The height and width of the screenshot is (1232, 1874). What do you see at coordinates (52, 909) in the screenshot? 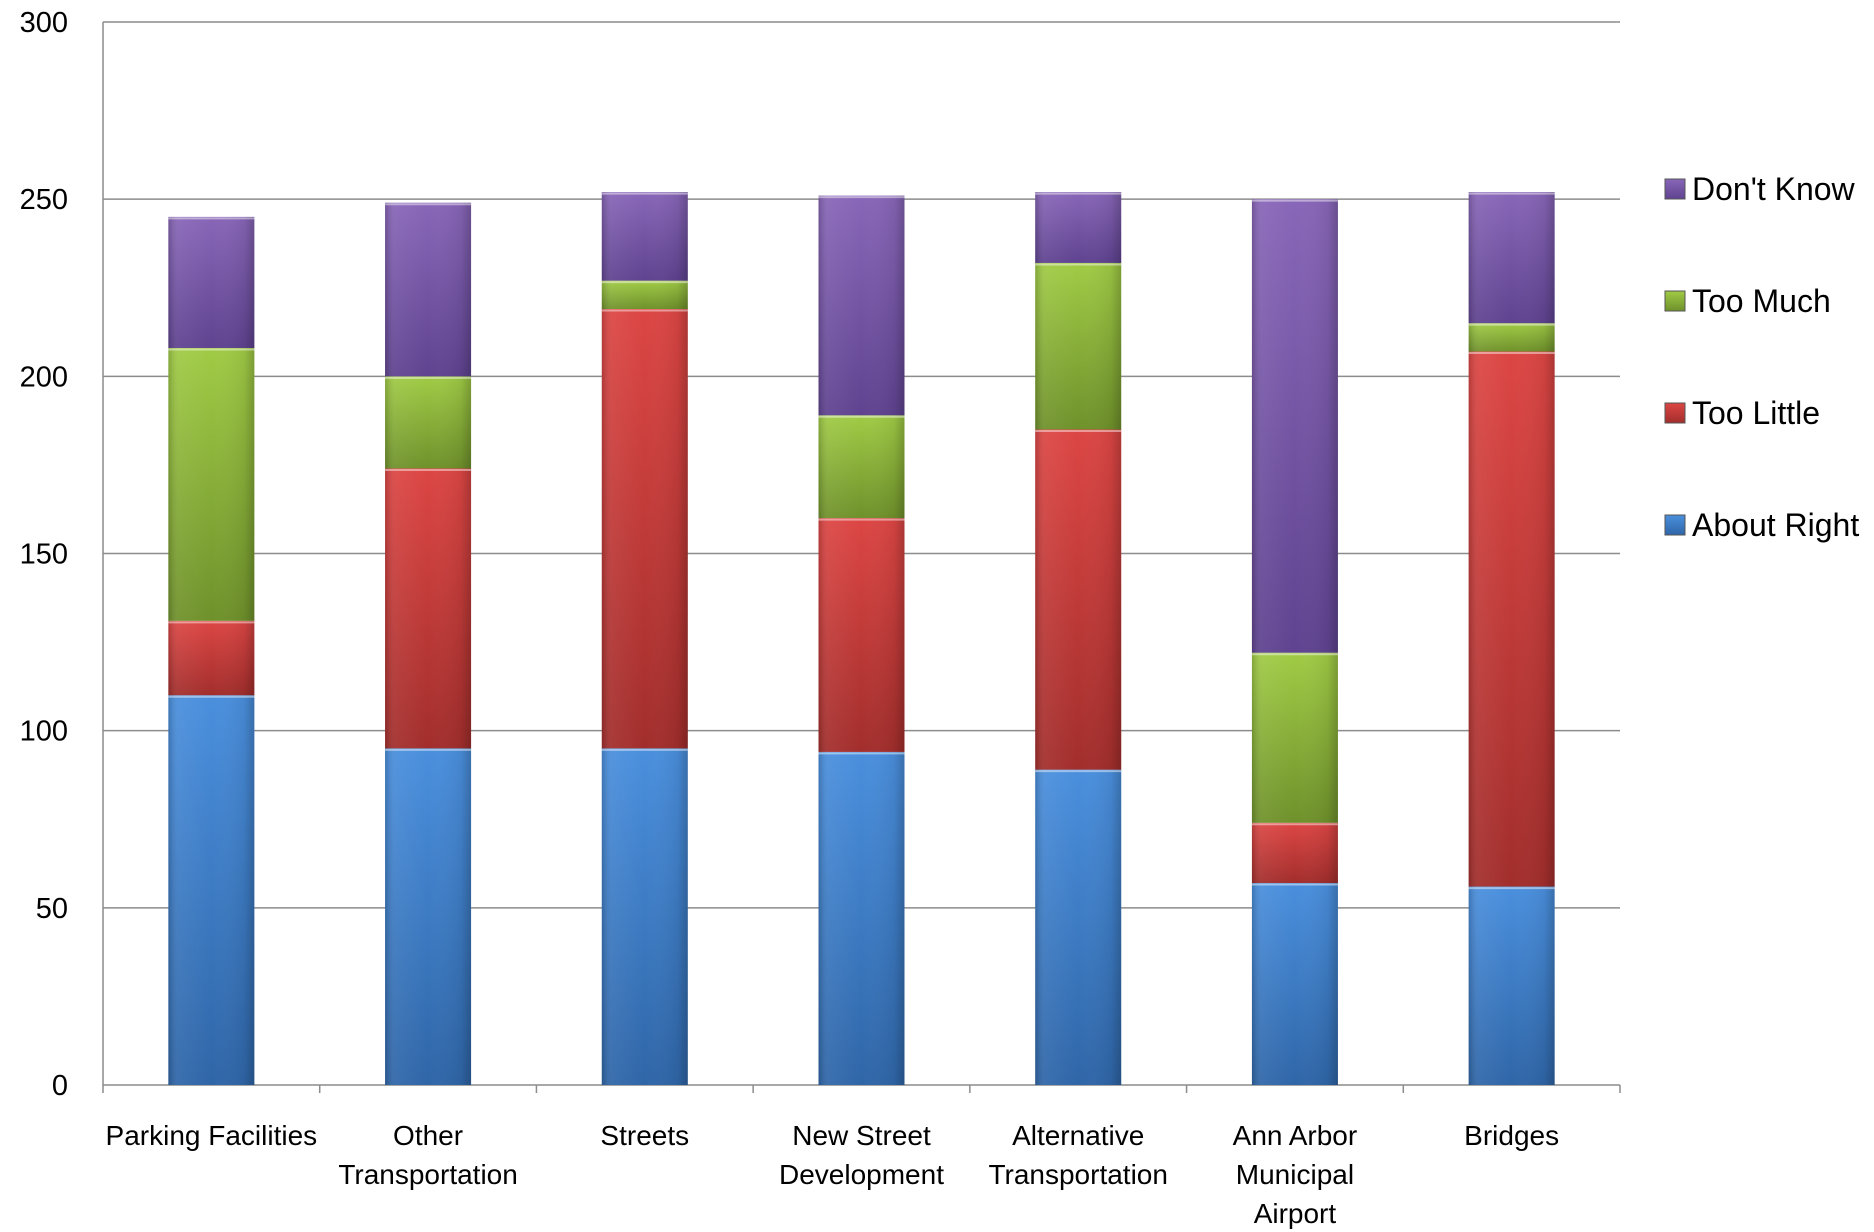
I see `y-tick-label: 50` at bounding box center [52, 909].